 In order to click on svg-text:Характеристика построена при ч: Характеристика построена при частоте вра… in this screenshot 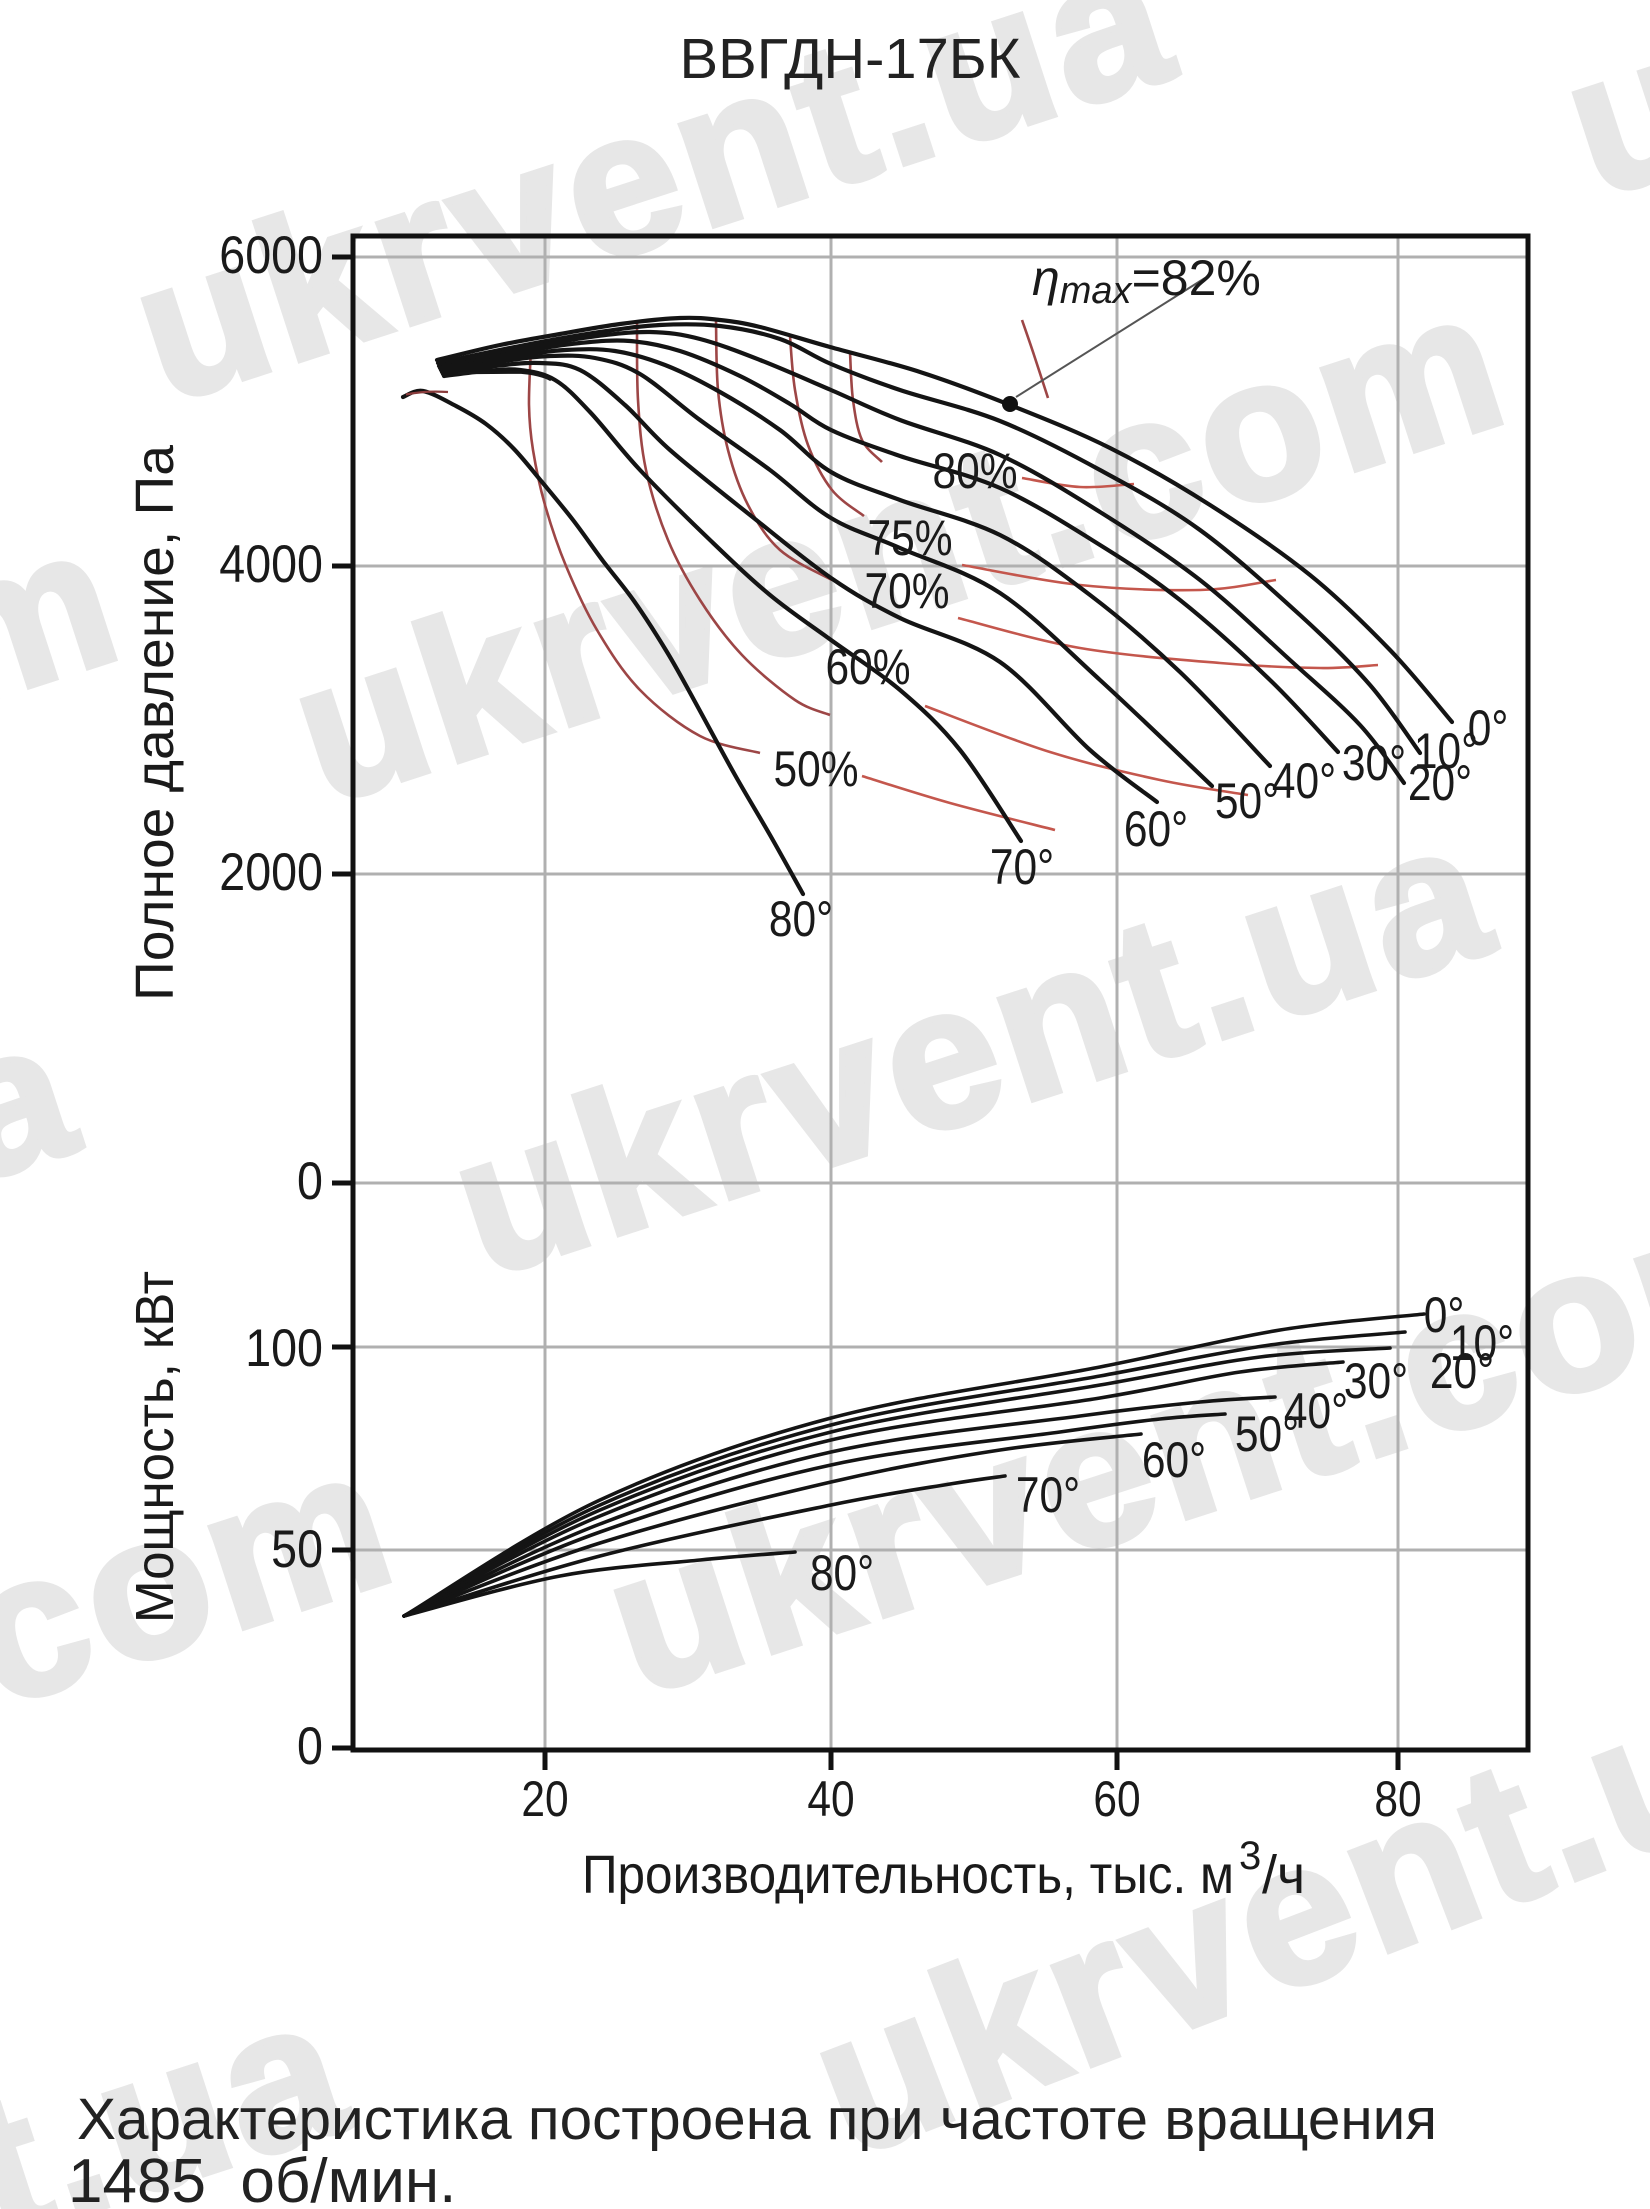, I will do `click(757, 2119)`.